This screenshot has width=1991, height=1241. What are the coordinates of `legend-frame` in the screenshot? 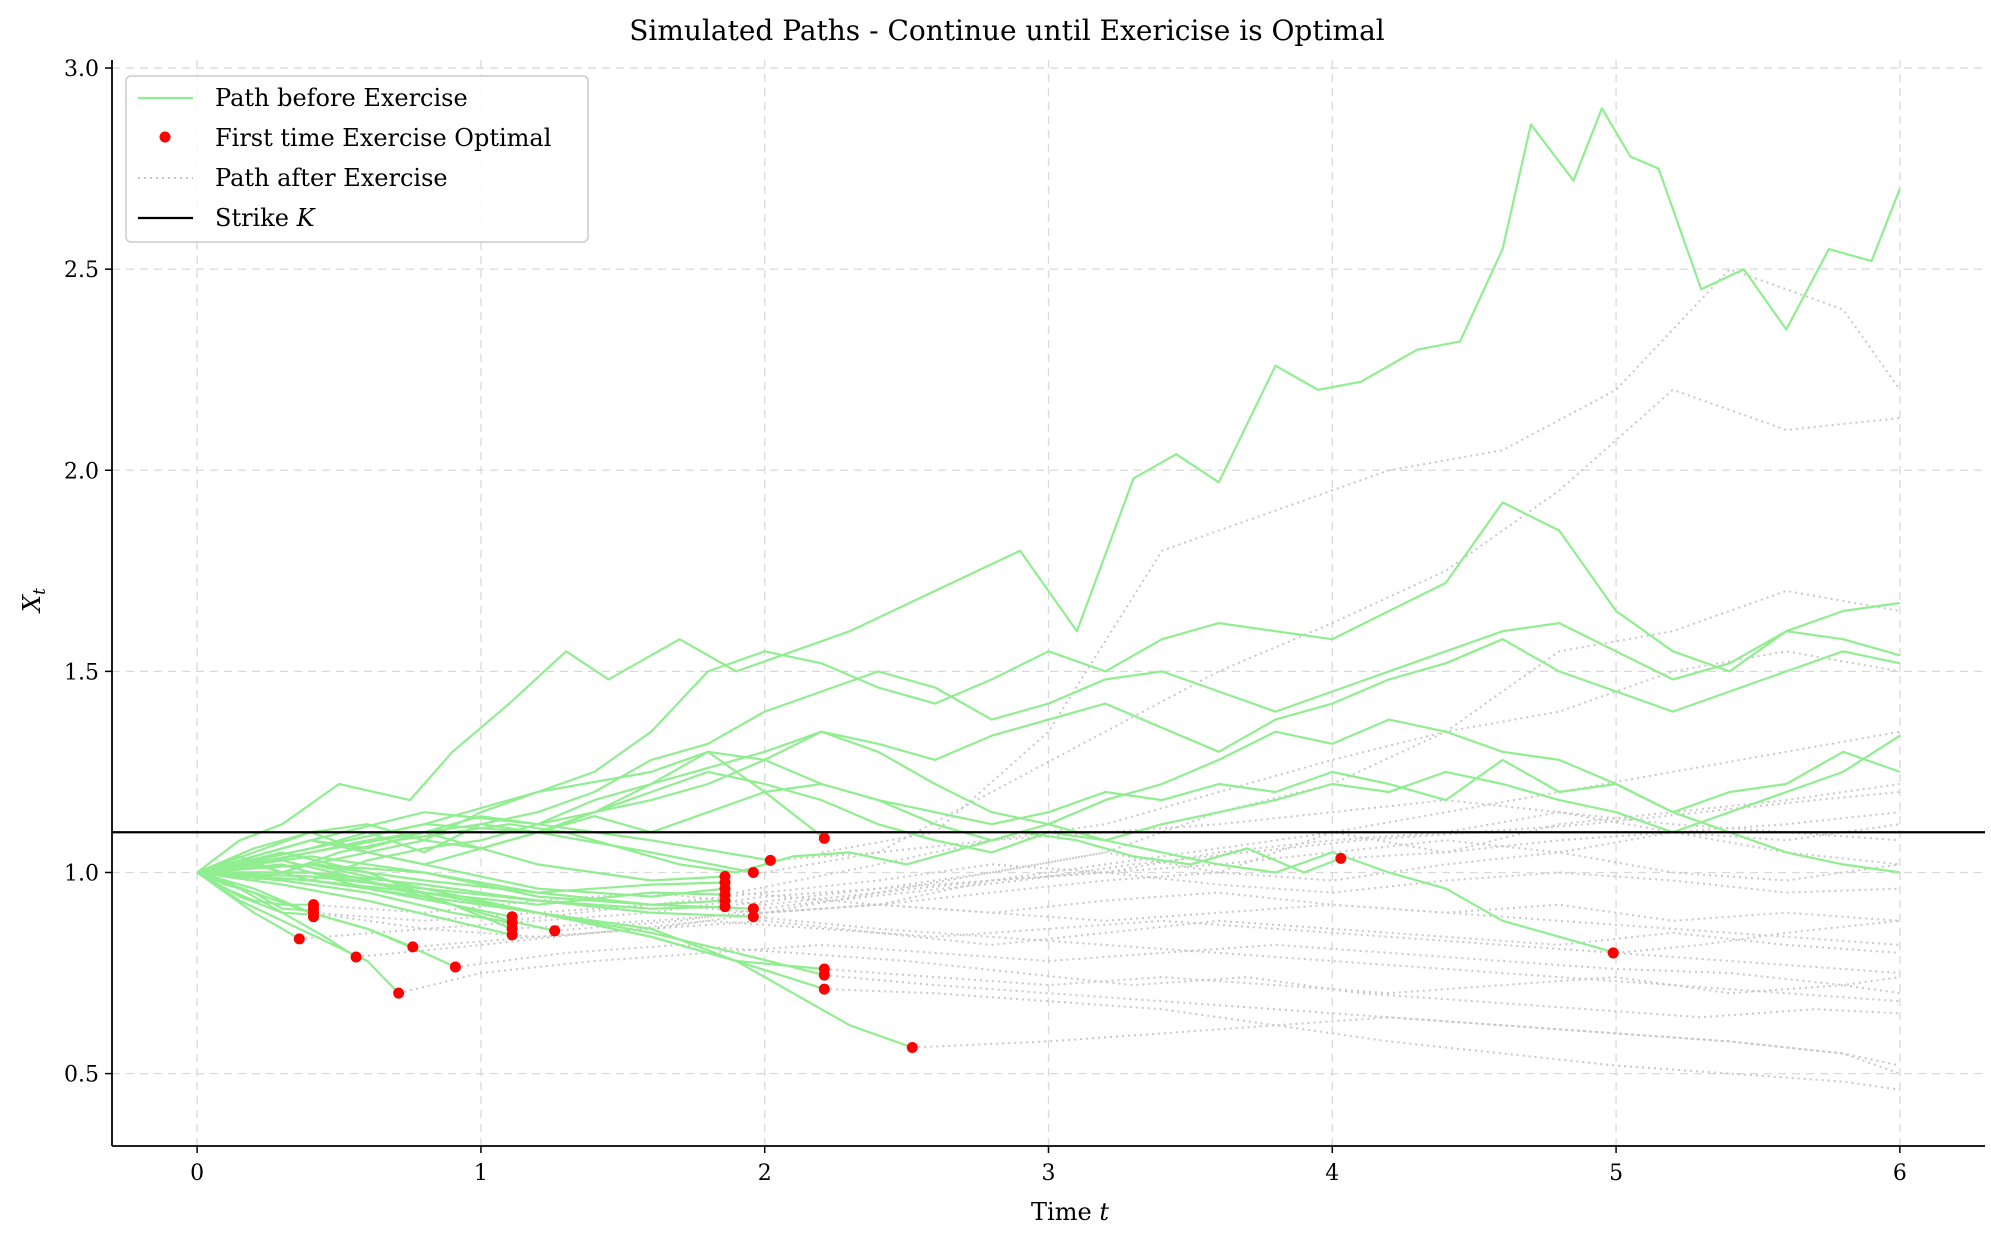 It's located at (357, 159).